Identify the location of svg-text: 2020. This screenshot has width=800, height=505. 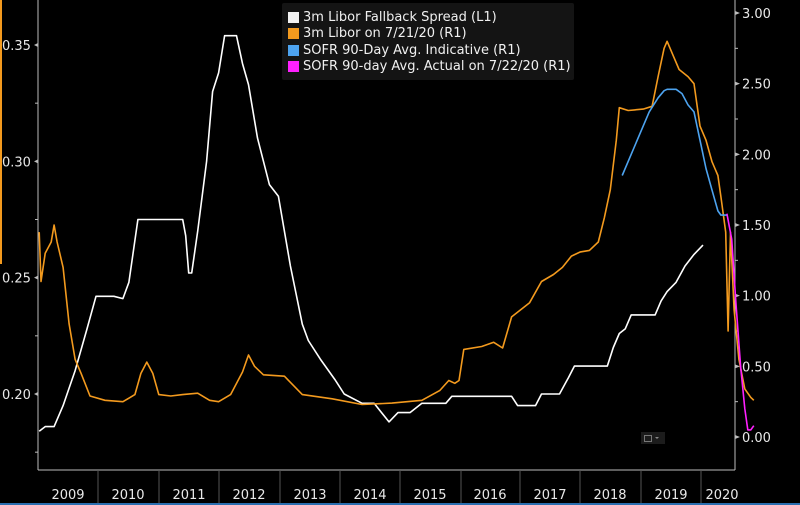
(721, 495).